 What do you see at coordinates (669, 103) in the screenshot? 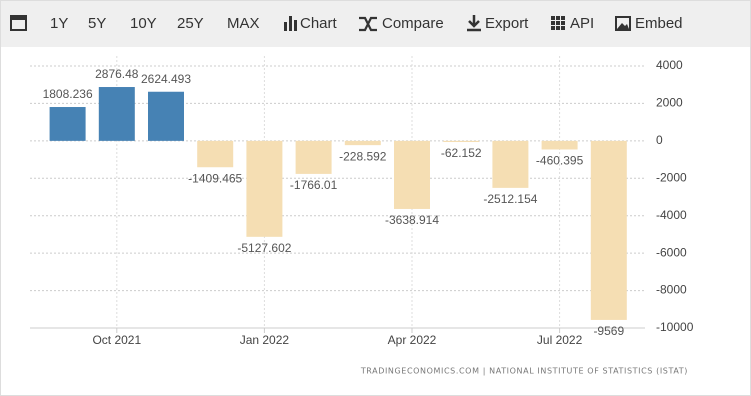
I see `y-tick-label: 2000` at bounding box center [669, 103].